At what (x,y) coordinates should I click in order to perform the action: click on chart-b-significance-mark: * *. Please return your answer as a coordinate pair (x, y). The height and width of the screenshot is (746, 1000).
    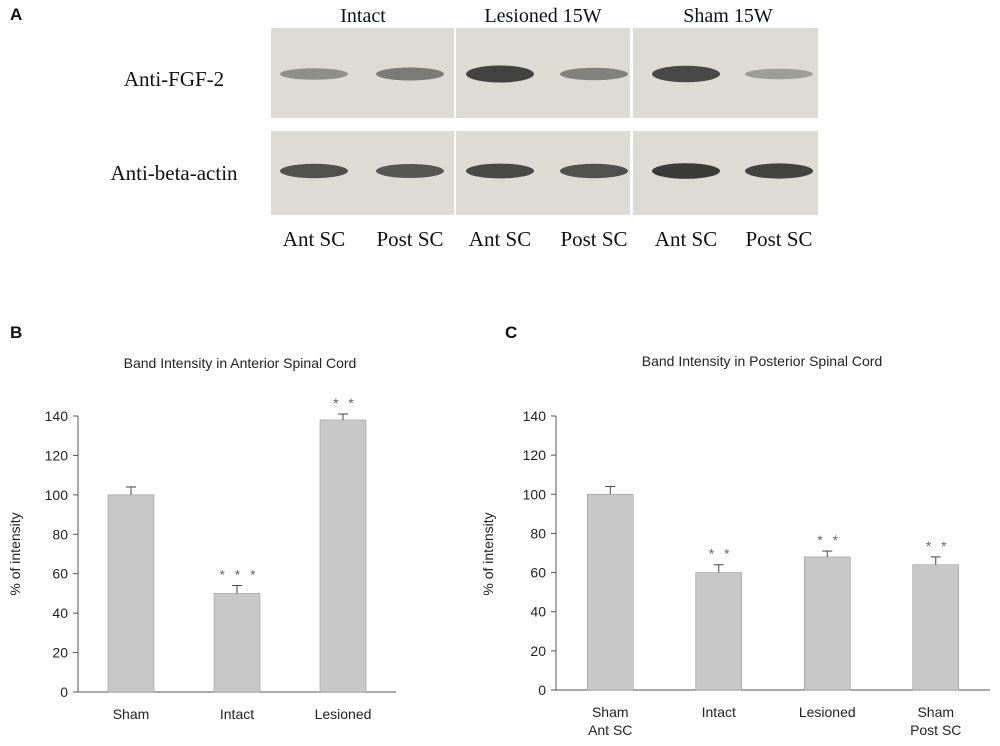
    Looking at the image, I should click on (345, 403).